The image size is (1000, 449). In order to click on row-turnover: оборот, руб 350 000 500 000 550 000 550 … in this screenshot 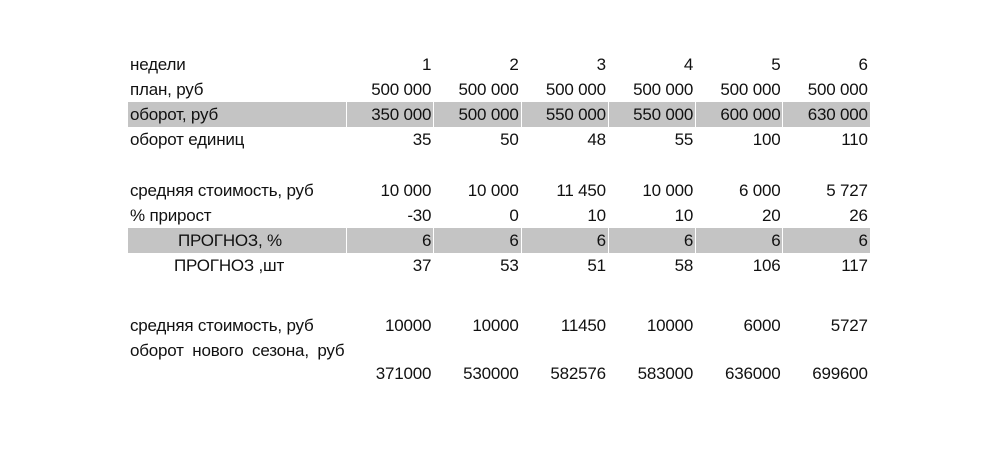, I will do `click(499, 114)`.